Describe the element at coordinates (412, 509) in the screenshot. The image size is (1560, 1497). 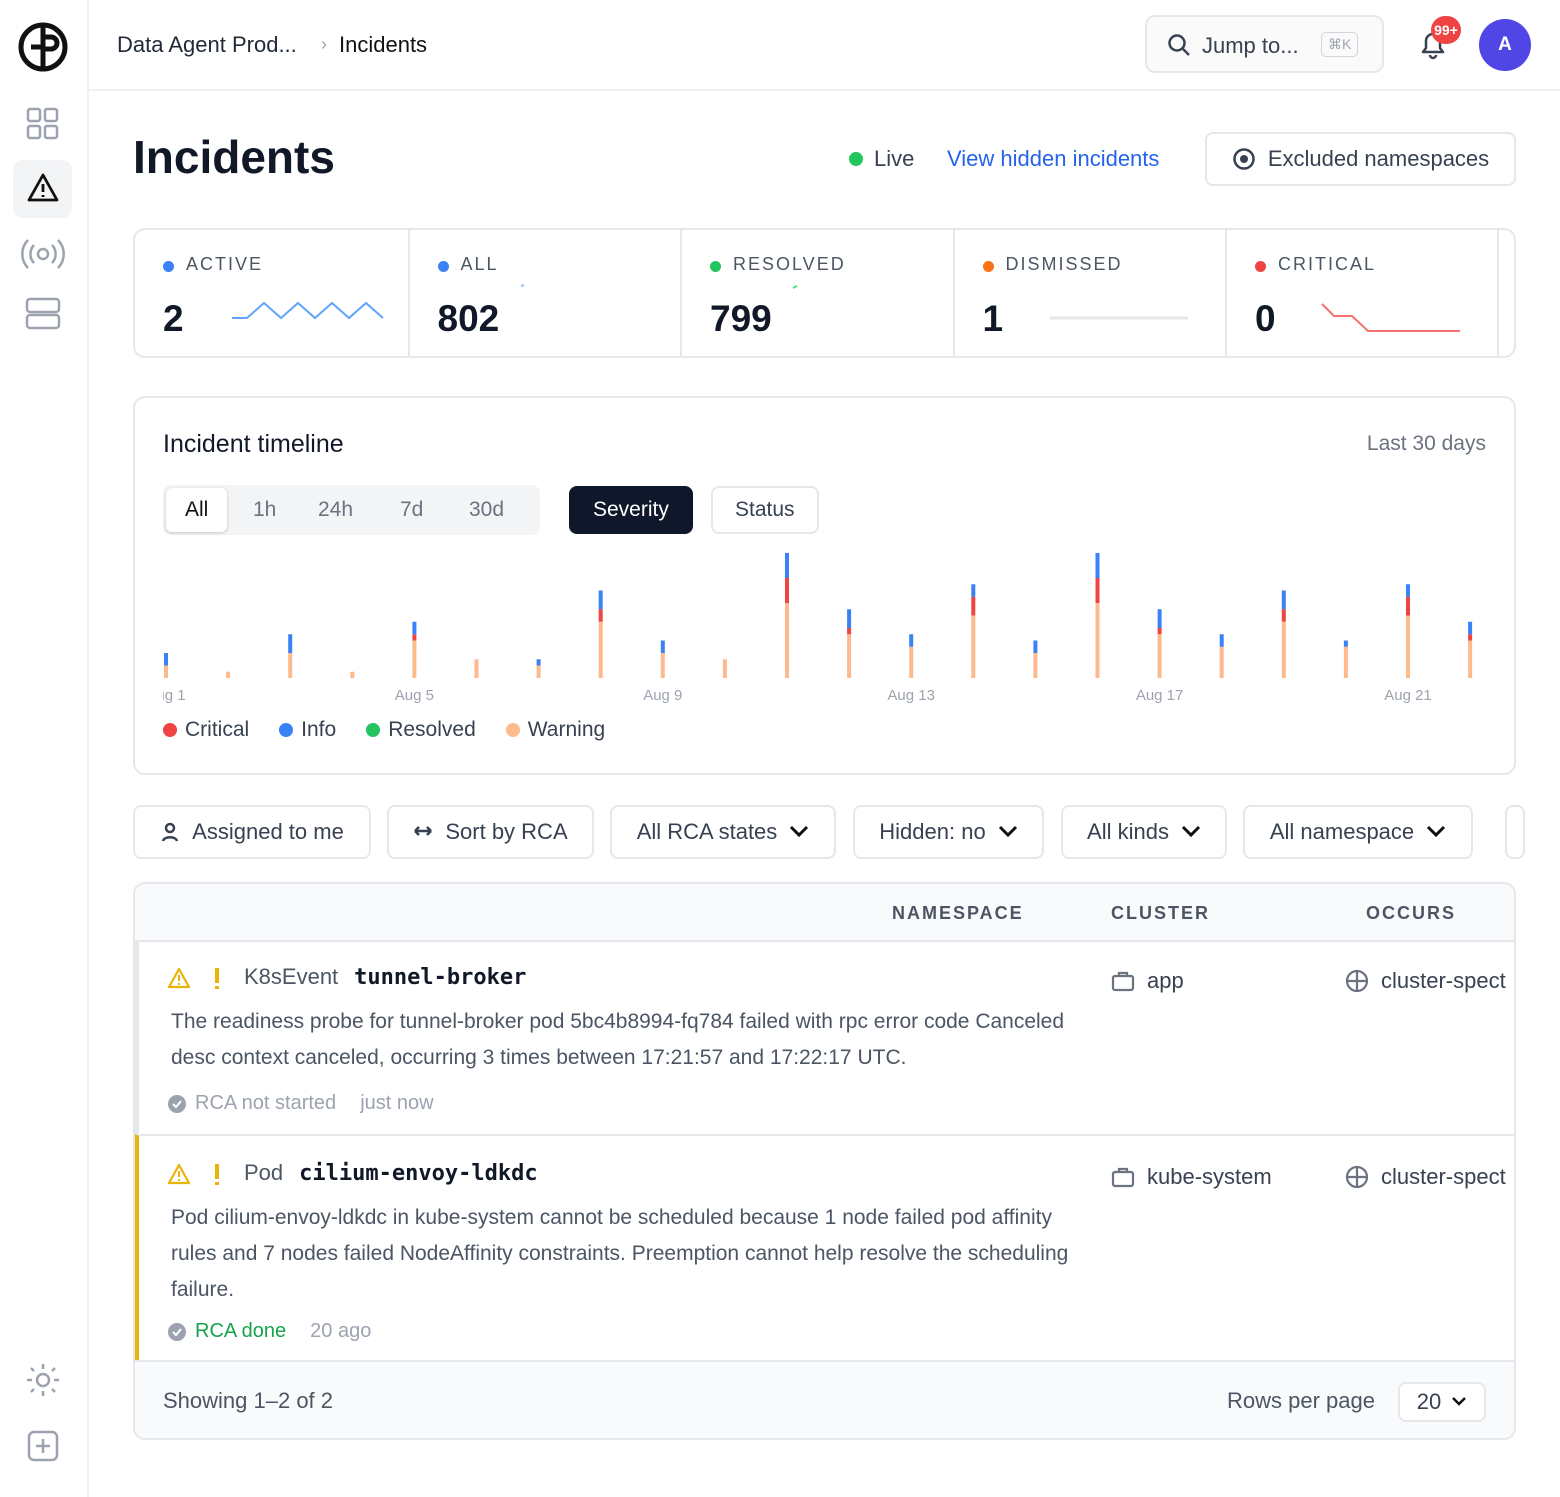
I see `period-tab: 7d` at that location.